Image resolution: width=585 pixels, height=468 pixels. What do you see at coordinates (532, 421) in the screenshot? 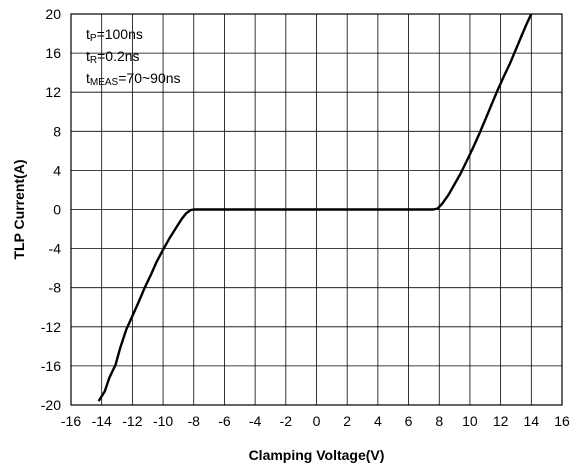
I see `x-tick-label: 14` at bounding box center [532, 421].